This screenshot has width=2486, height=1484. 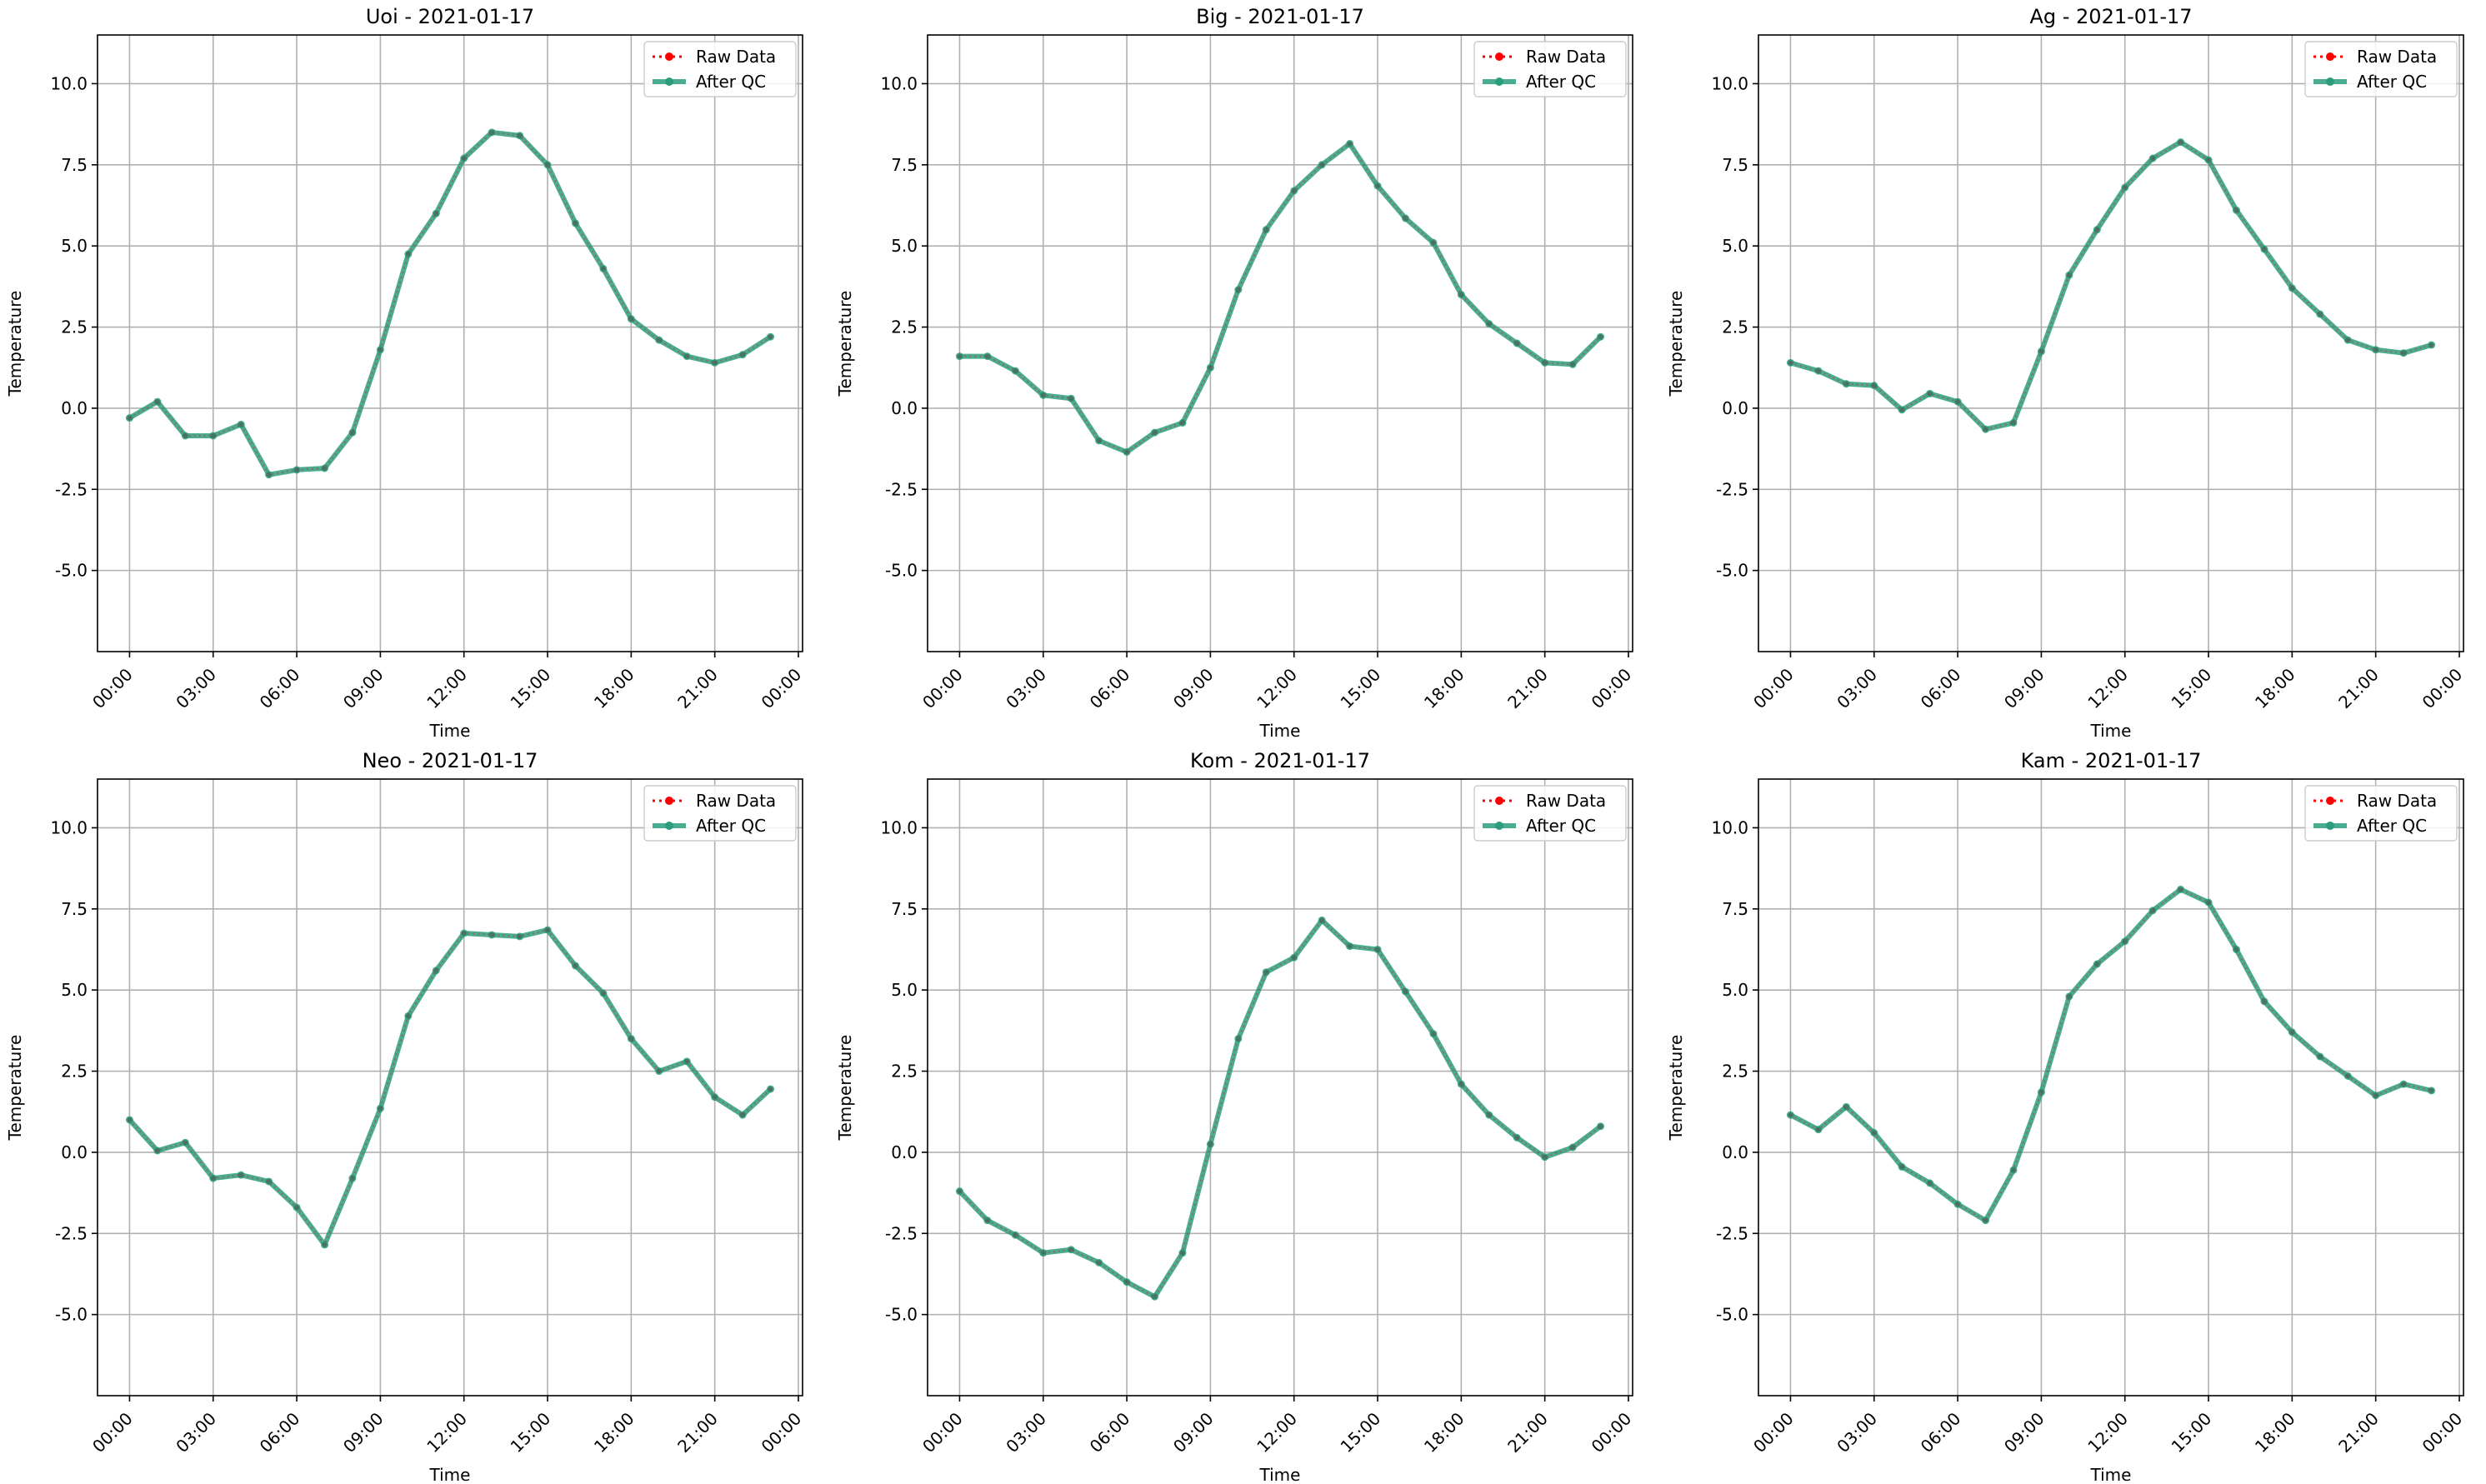 I want to click on y-tick-label: 2.5, so click(x=904, y=327).